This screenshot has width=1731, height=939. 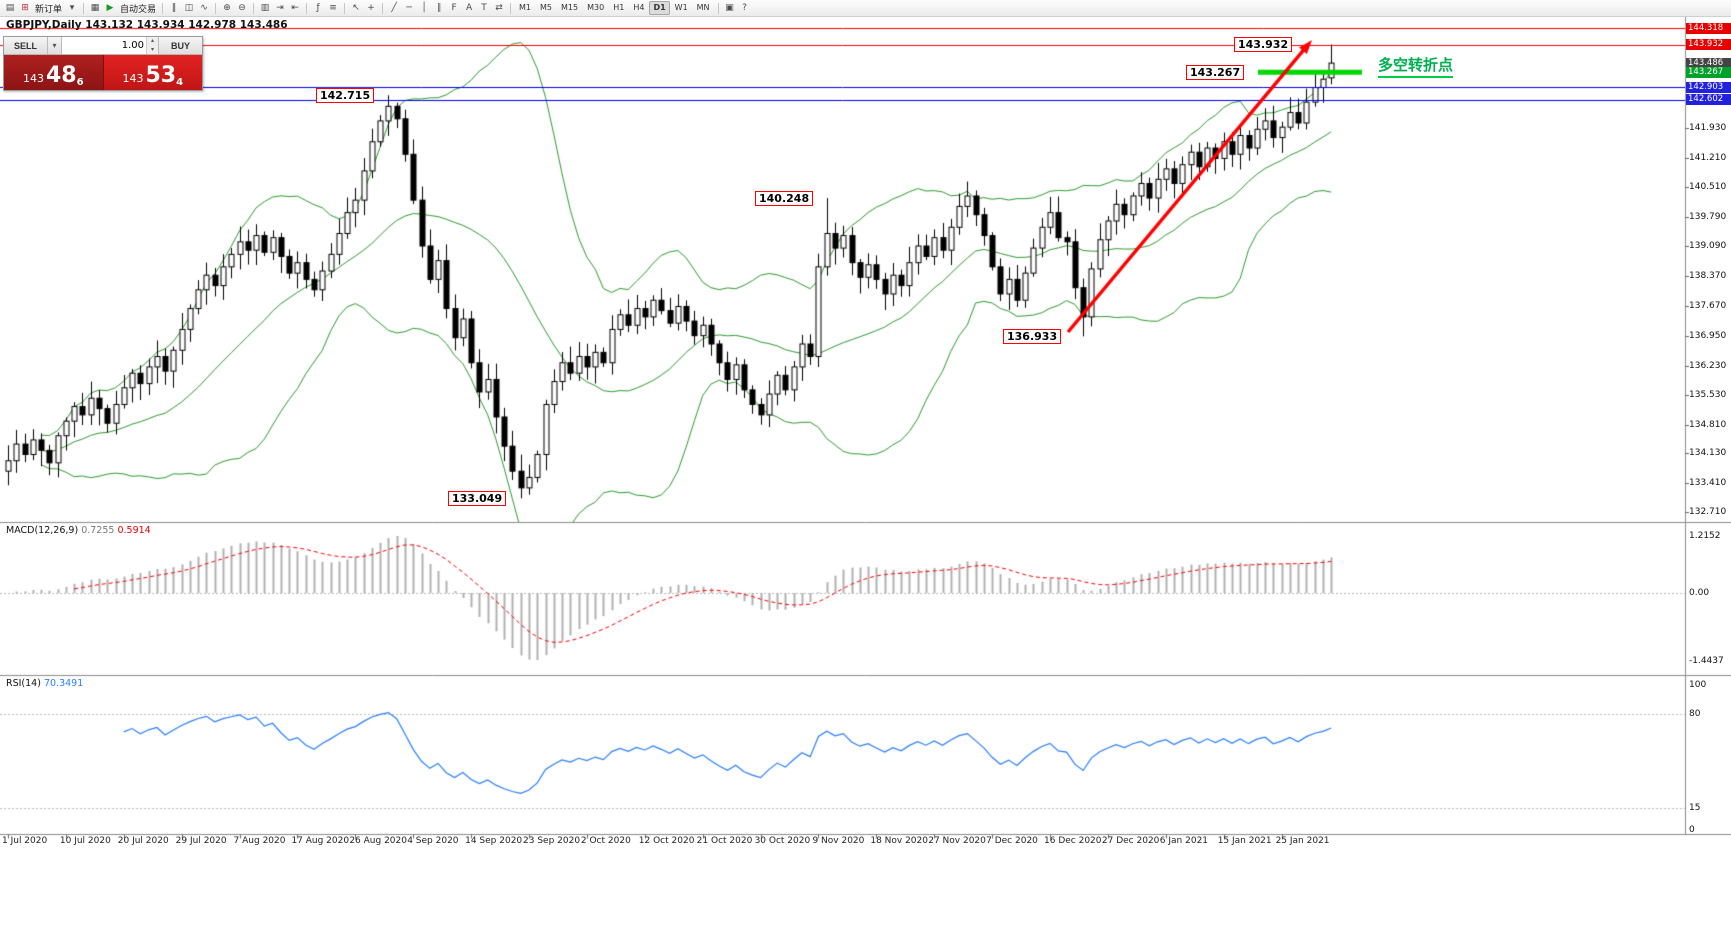 What do you see at coordinates (371, 8) in the screenshot?
I see `crosshair-icon: +` at bounding box center [371, 8].